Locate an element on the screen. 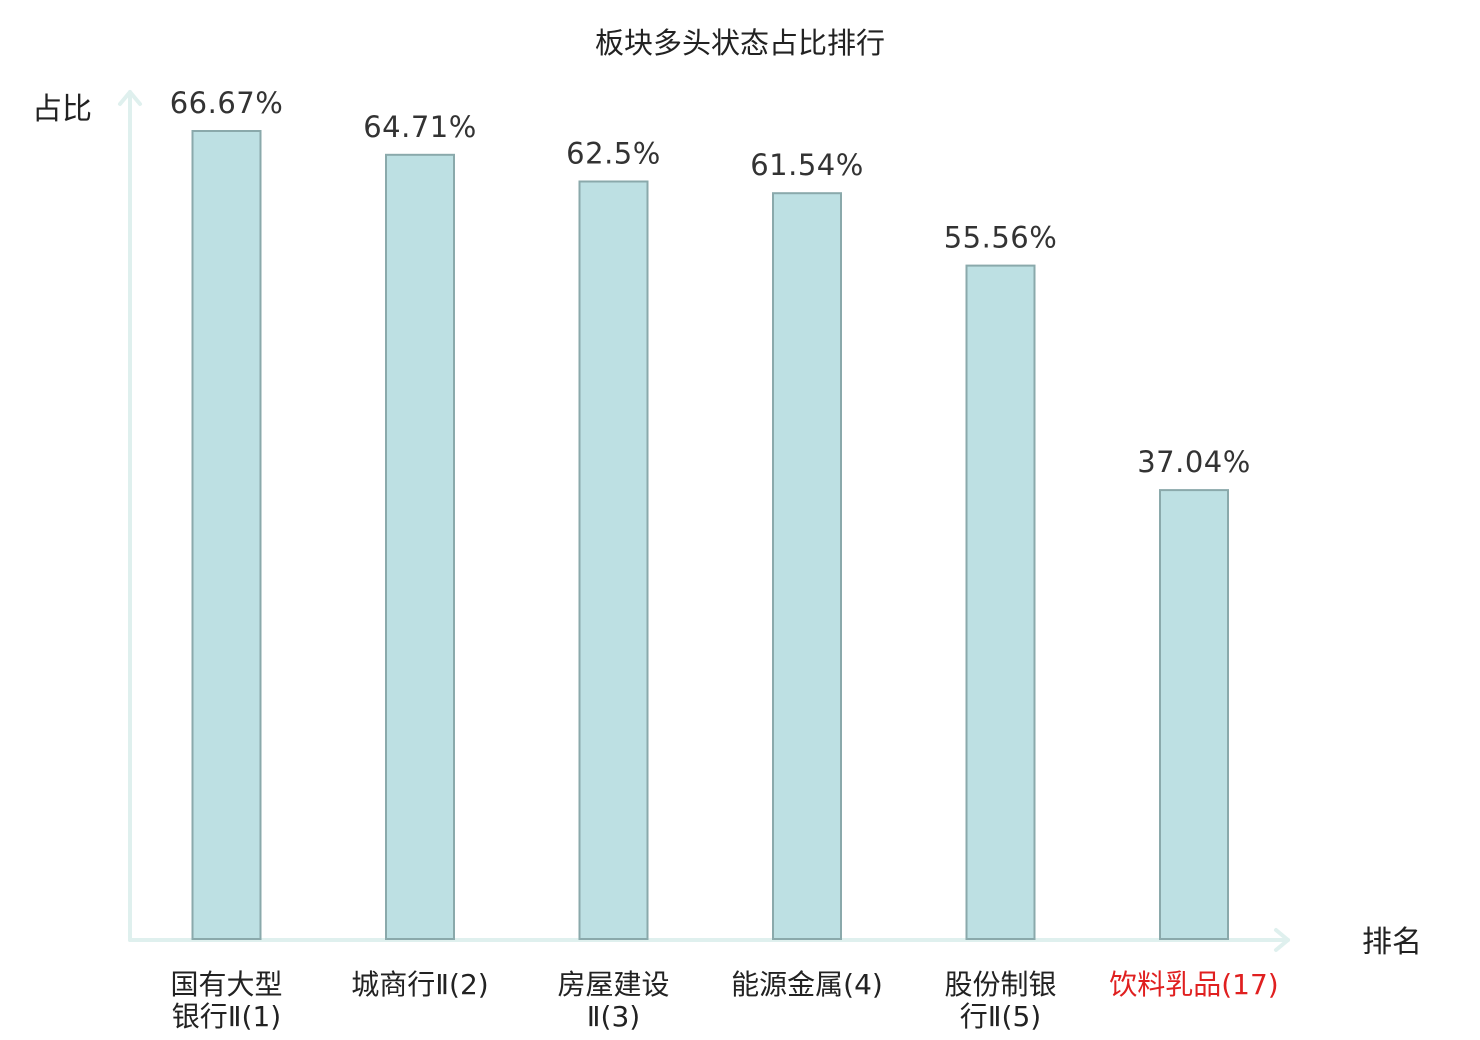 The image size is (1480, 1040). x-tick-label-line: 能源金属(4) is located at coordinates (807, 984).